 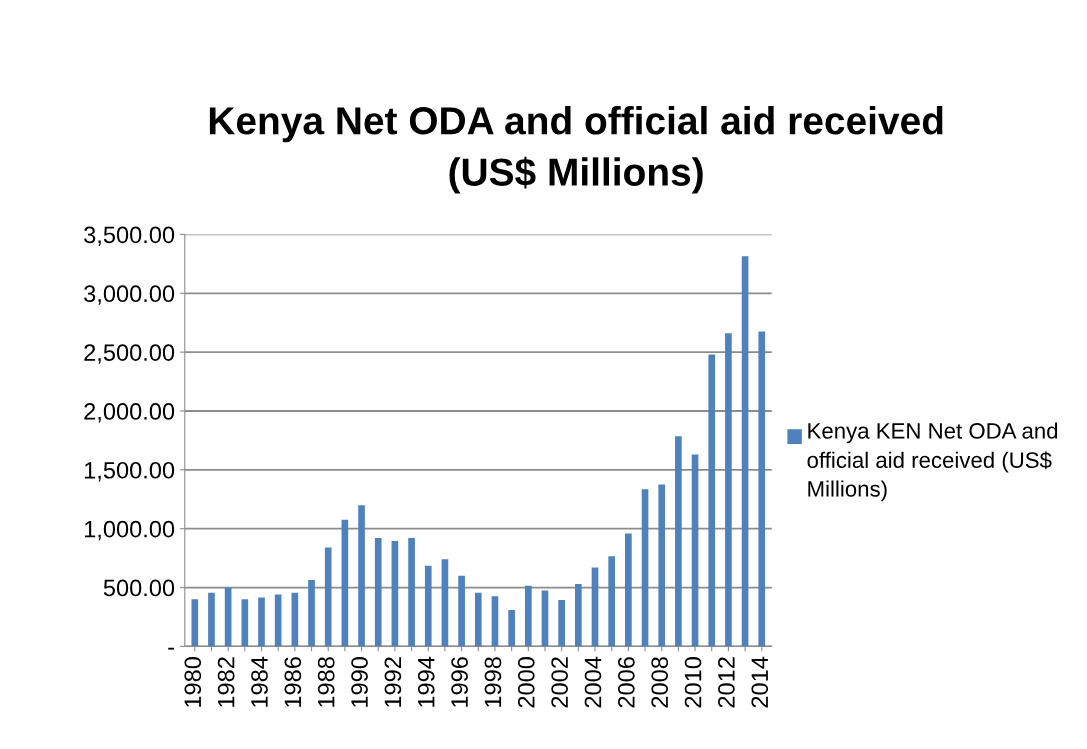 What do you see at coordinates (559, 682) in the screenshot?
I see `x-tick-label: 2002` at bounding box center [559, 682].